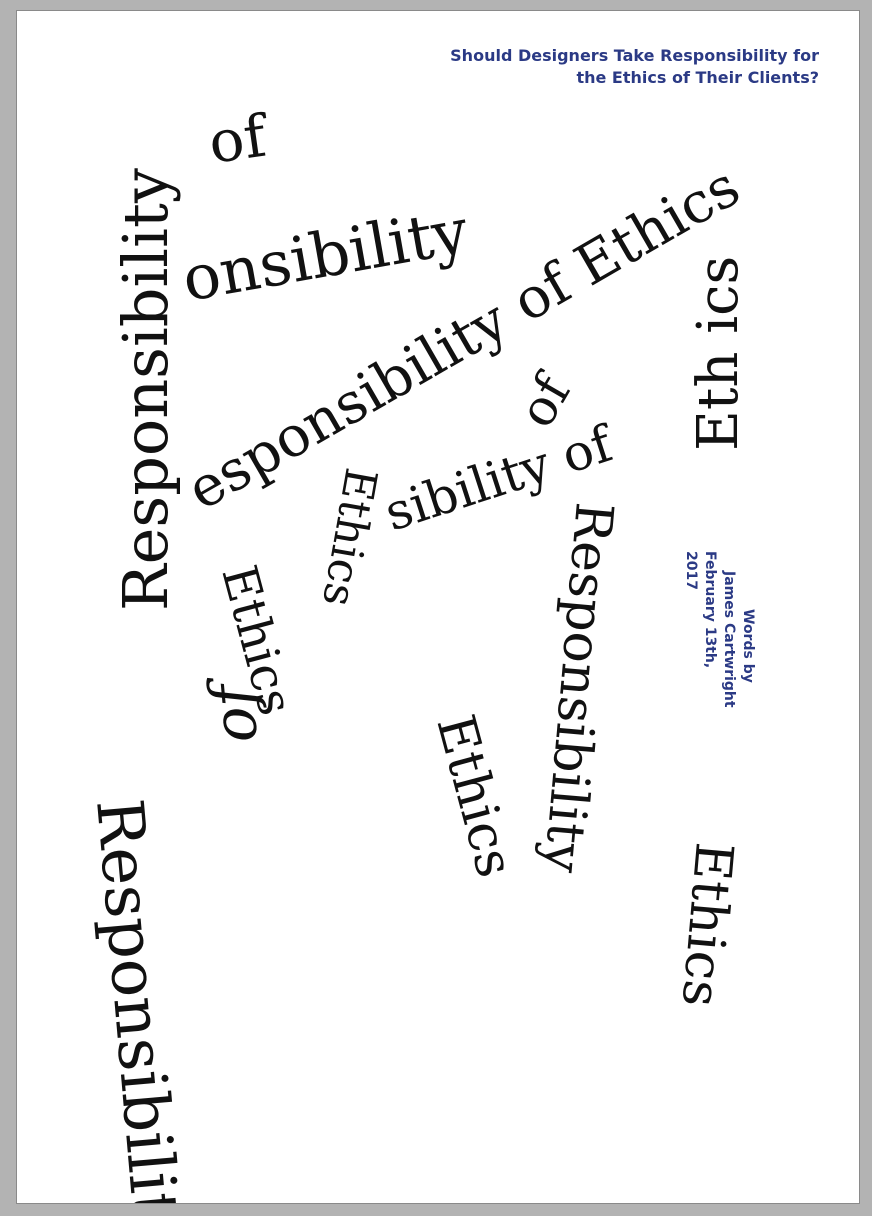 Image resolution: width=872 pixels, height=1216 pixels. What do you see at coordinates (325, 255) in the screenshot?
I see `art-word-onsibility: onsibility` at bounding box center [325, 255].